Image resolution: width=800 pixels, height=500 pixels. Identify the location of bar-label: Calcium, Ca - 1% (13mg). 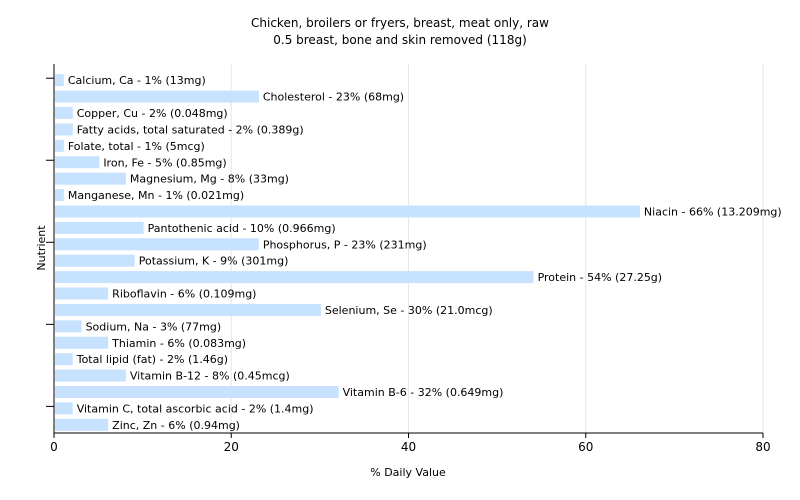
(137, 80).